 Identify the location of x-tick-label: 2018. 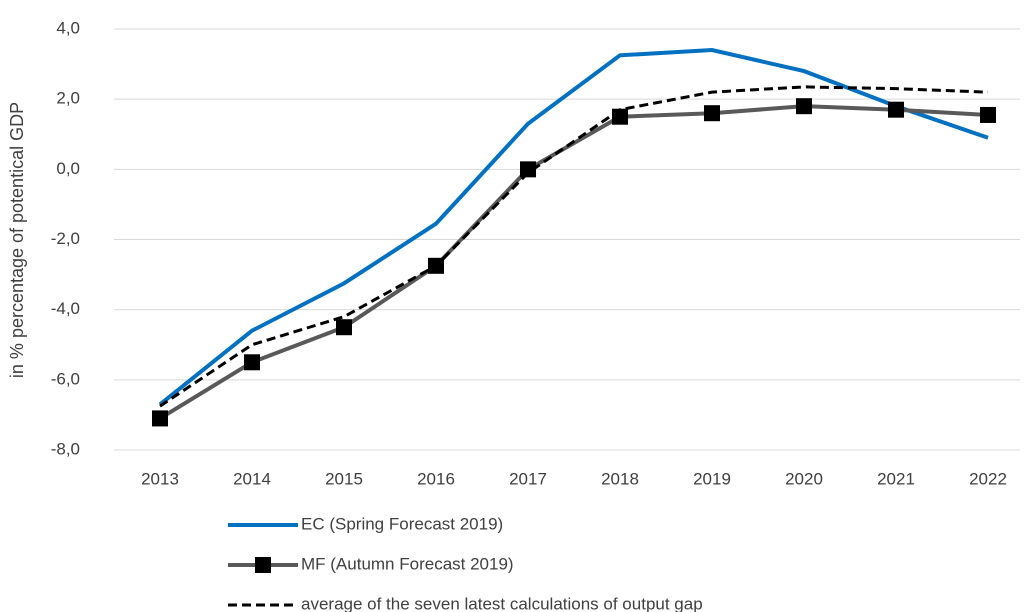
(620, 478).